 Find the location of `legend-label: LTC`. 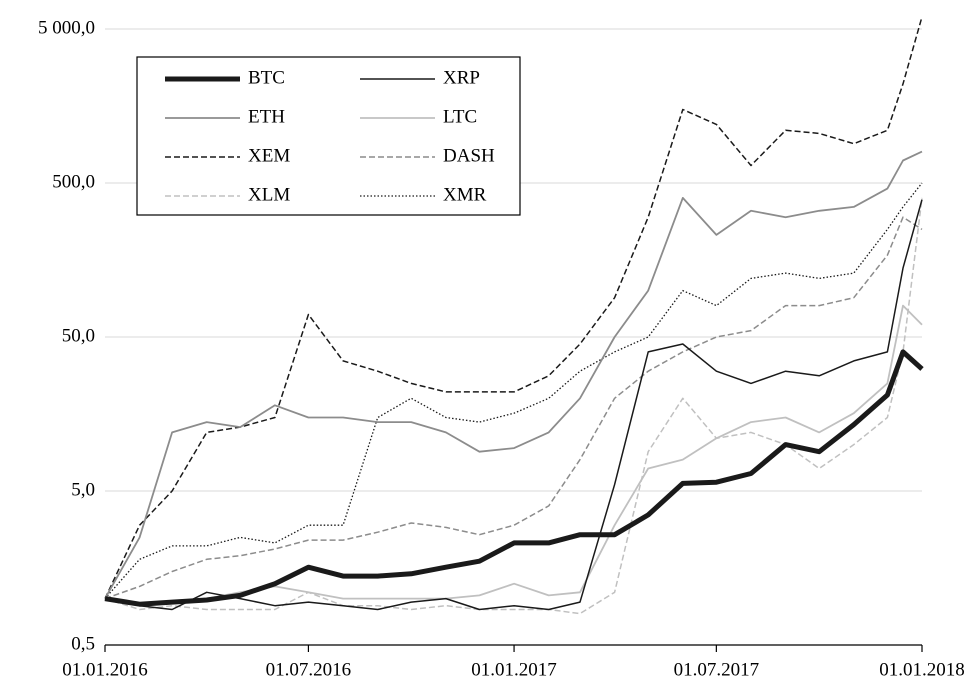

legend-label: LTC is located at coordinates (460, 116).